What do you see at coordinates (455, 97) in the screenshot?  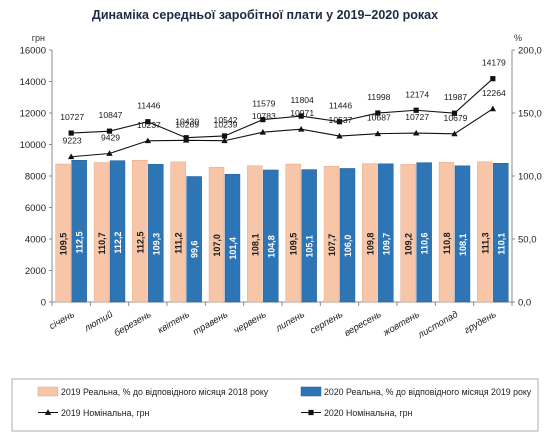 I see `line-2020-value-label: 11987` at bounding box center [455, 97].